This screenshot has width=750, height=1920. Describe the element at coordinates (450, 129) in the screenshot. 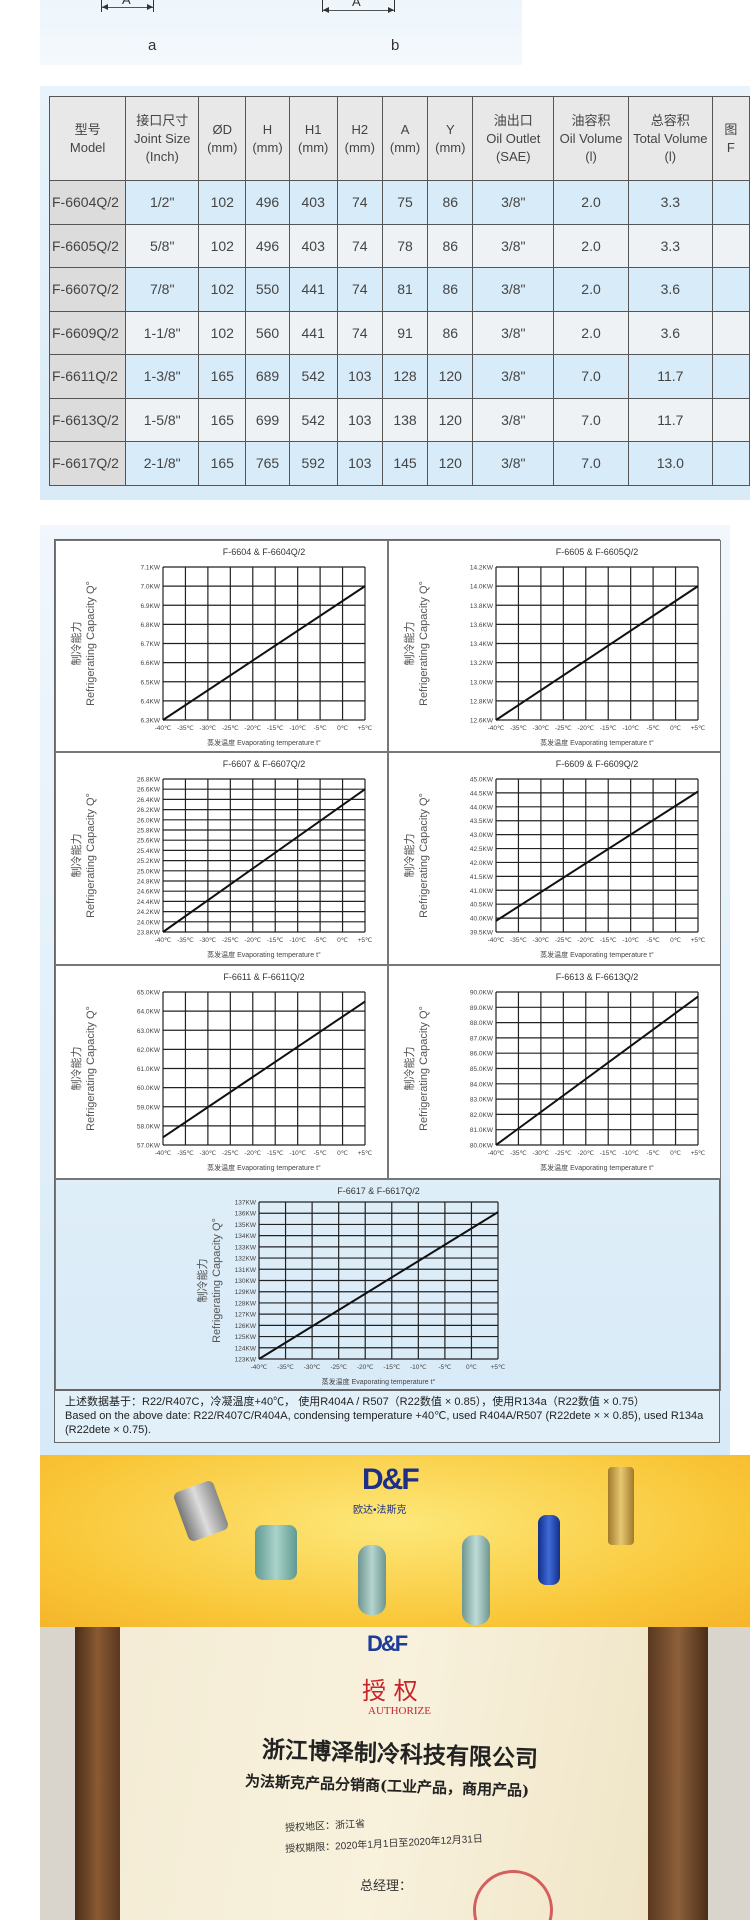

I see `column-header-line: Y` at that location.